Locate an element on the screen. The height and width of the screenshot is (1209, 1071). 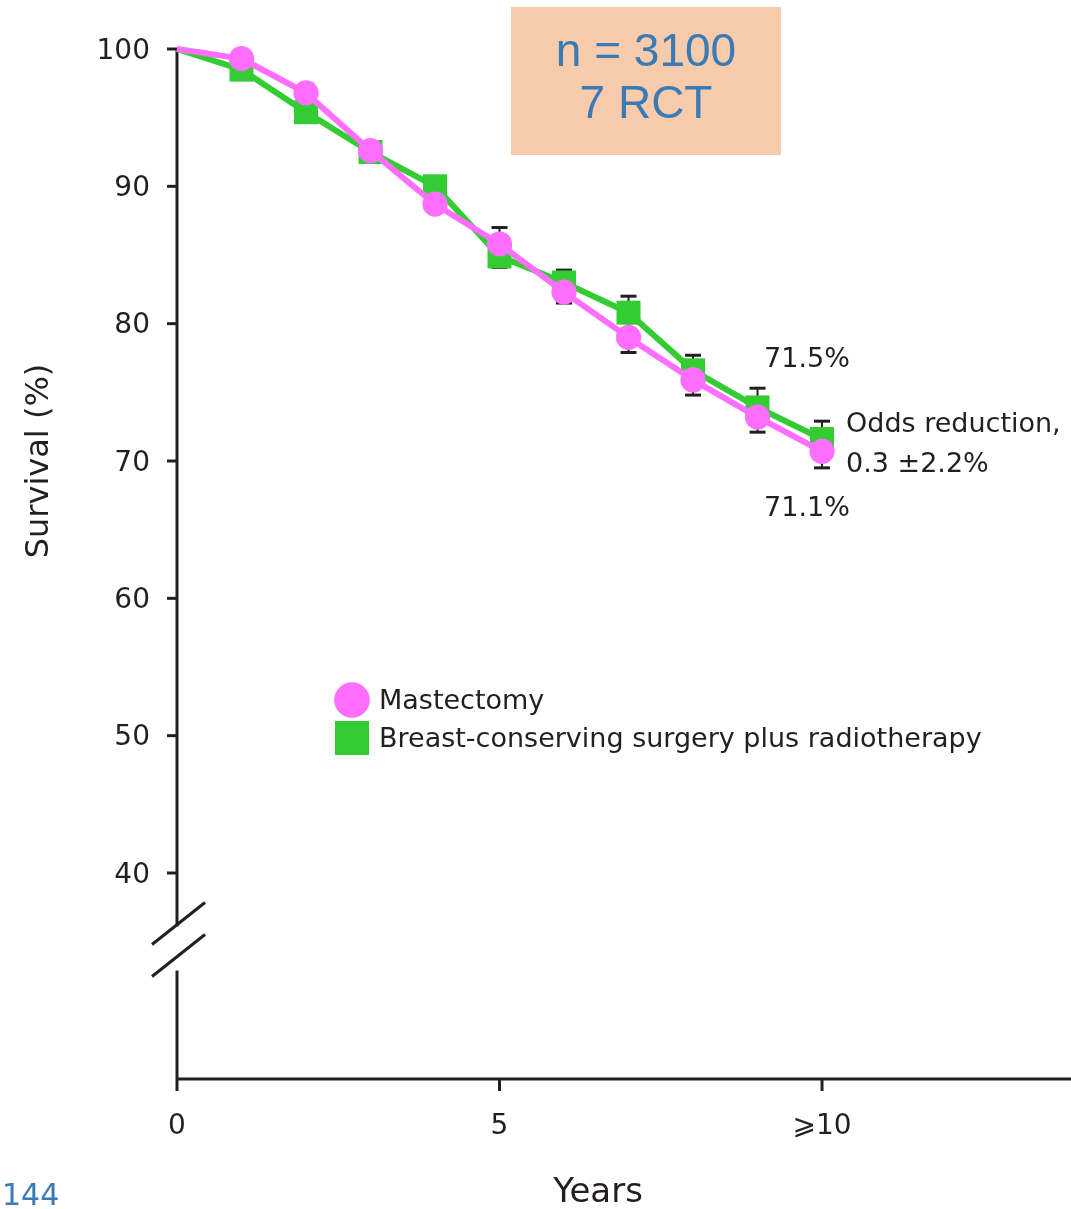
annotation: Odds reduction, 0.3 ±2.2% is located at coordinates (953, 442).